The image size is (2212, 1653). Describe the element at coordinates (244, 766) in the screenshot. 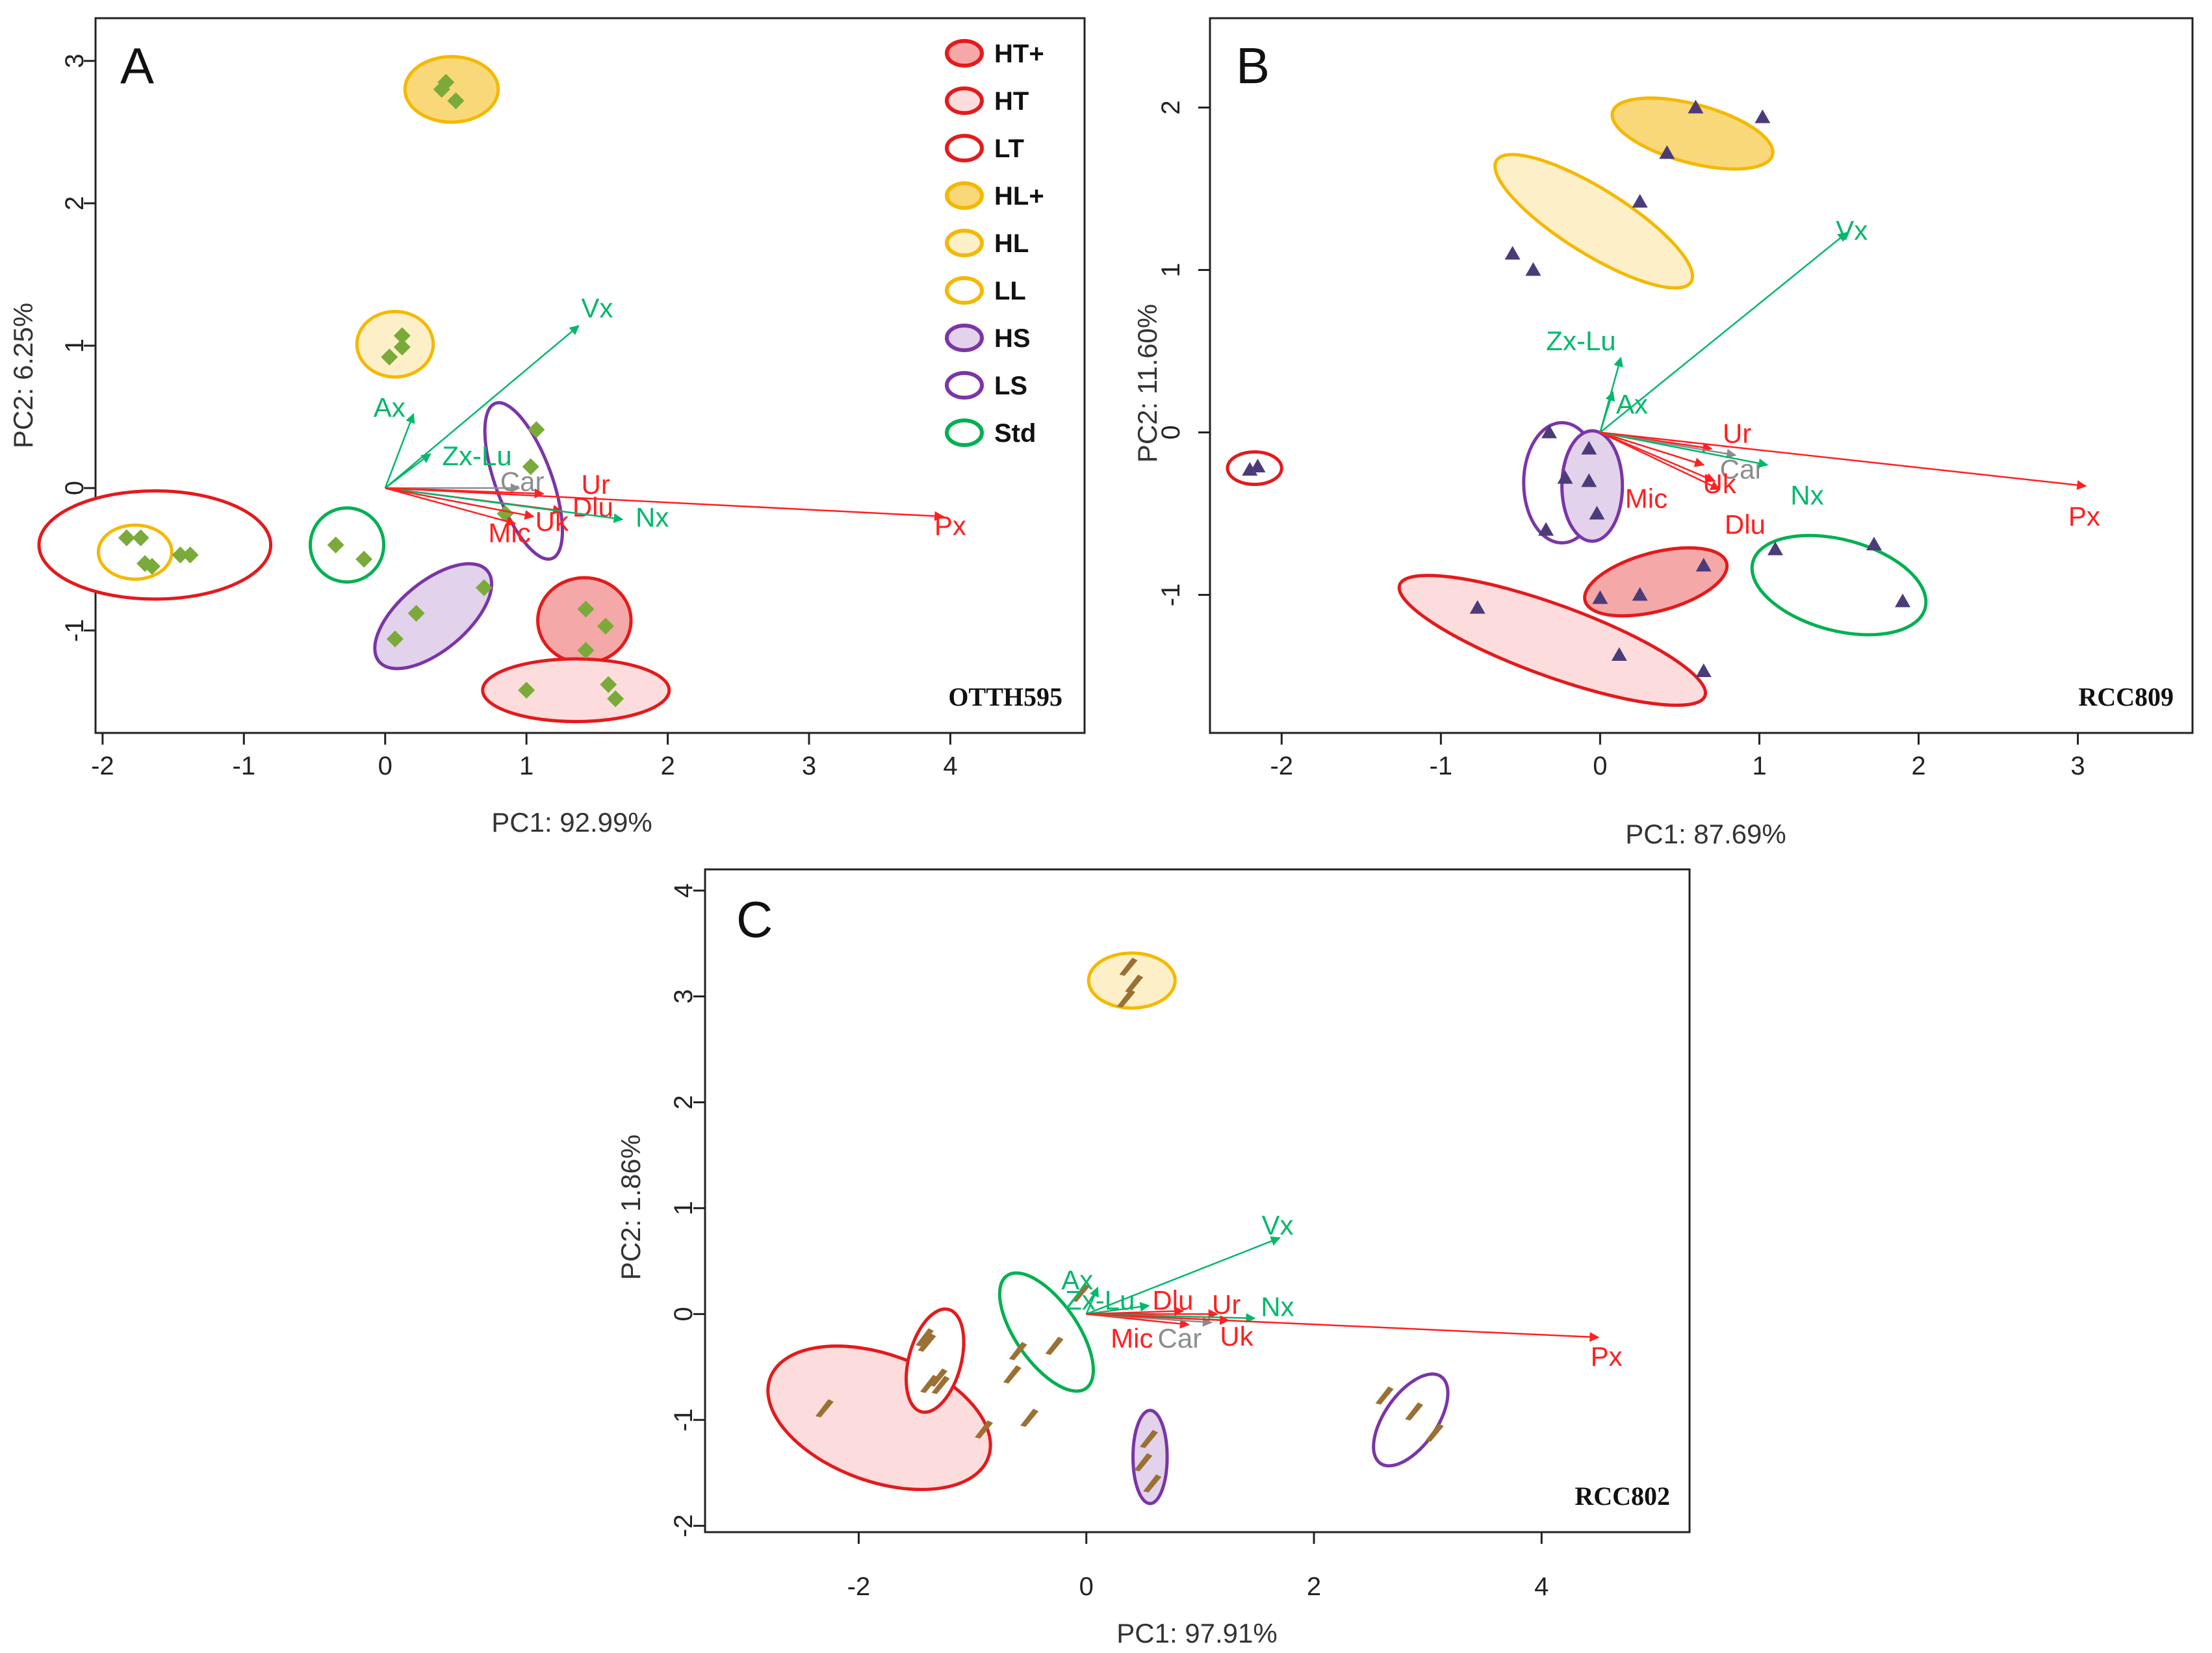

I see `x-tick-label: -1` at that location.